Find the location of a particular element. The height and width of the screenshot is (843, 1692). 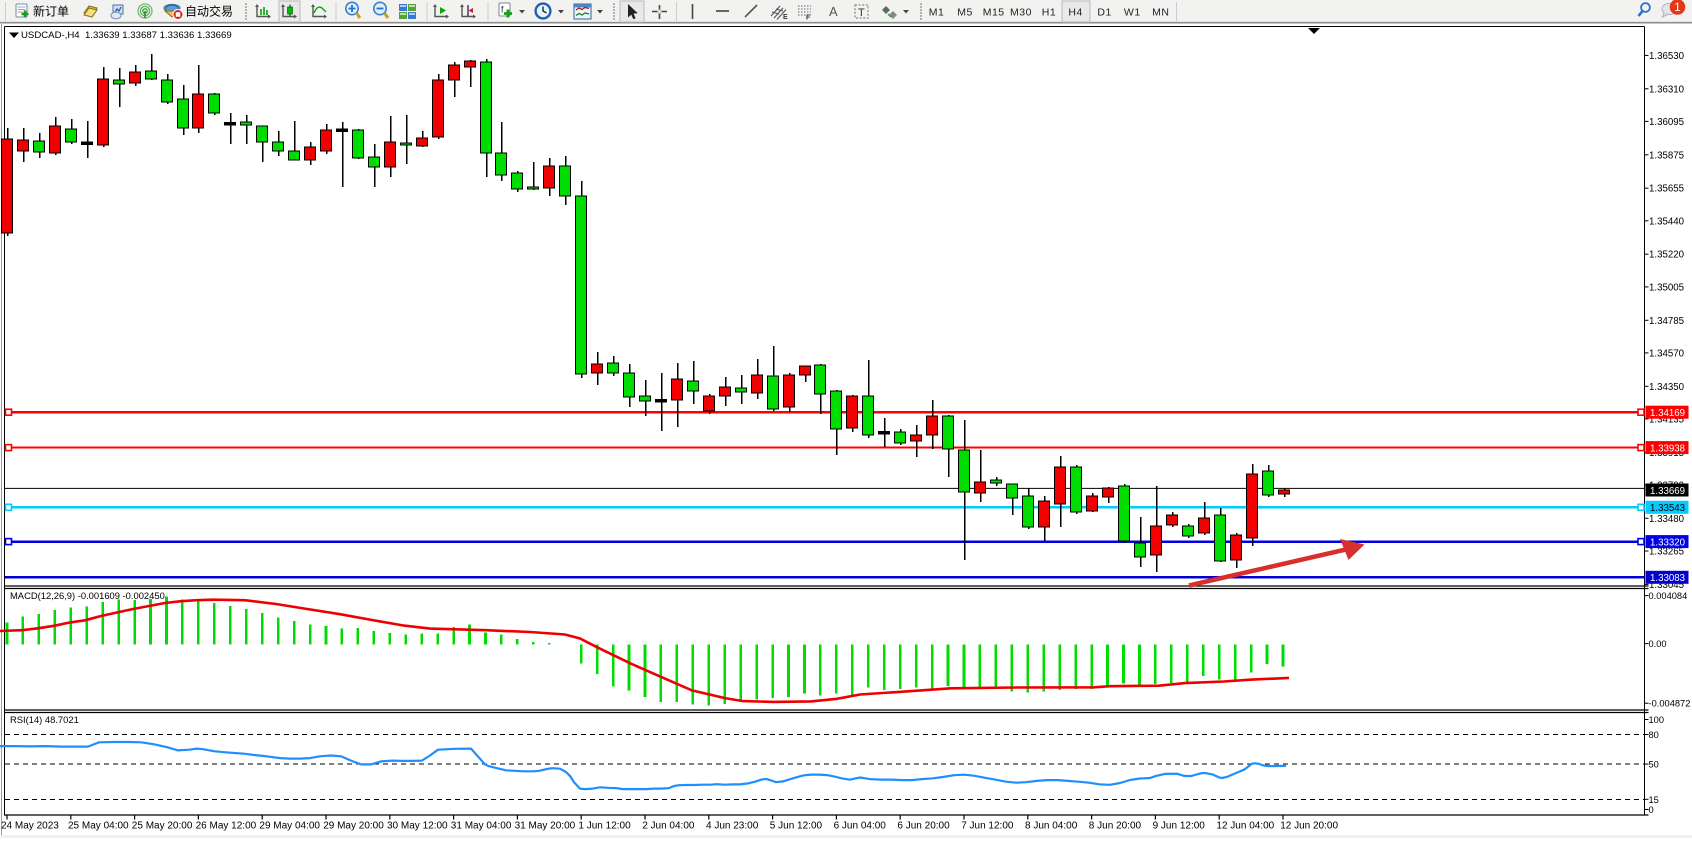

svg-text: 1.35005 is located at coordinates (1666, 287).